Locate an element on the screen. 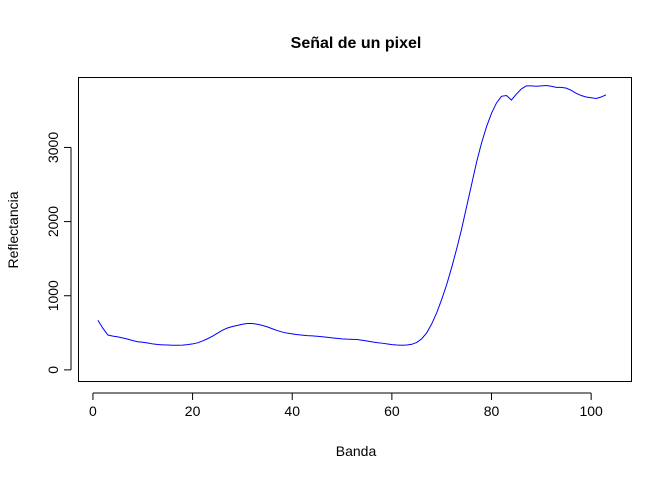 The height and width of the screenshot is (480, 672). y-tick-label: 3000 is located at coordinates (53, 147).